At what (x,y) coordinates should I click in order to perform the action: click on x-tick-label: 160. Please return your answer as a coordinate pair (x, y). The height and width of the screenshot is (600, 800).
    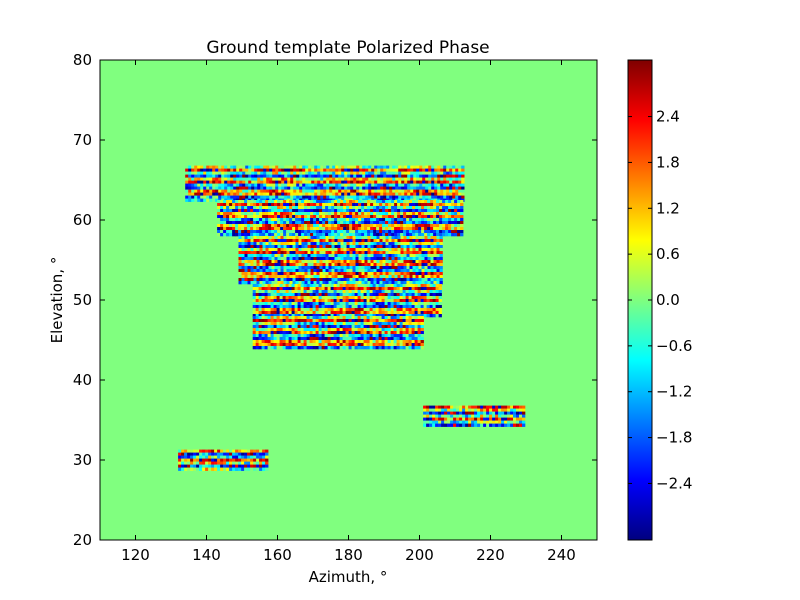
    Looking at the image, I should click on (277, 555).